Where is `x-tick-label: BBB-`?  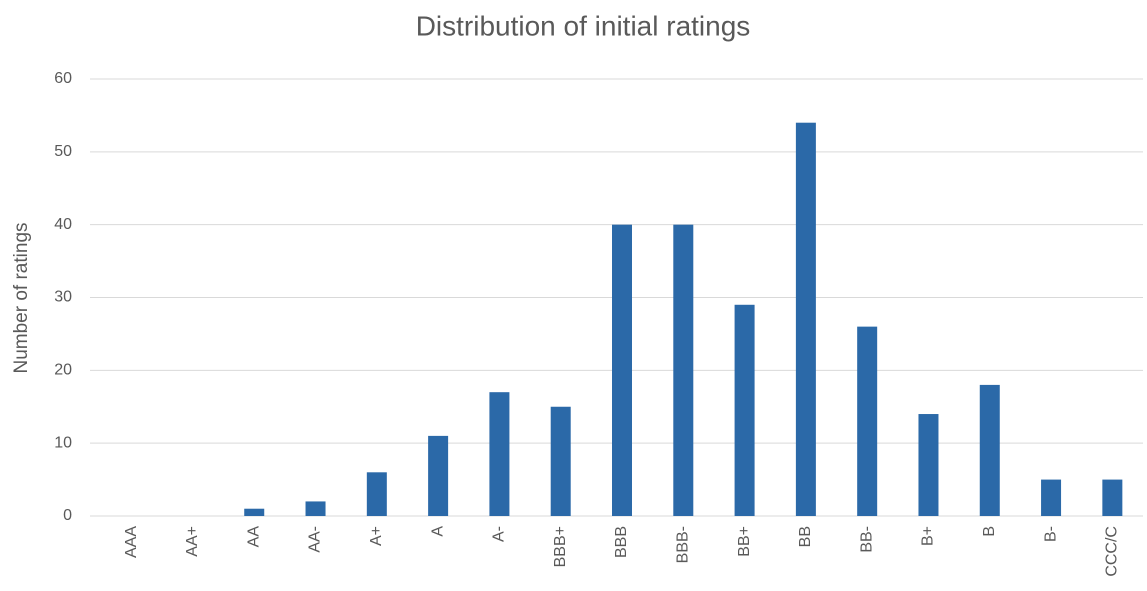 x-tick-label: BBB- is located at coordinates (683, 544).